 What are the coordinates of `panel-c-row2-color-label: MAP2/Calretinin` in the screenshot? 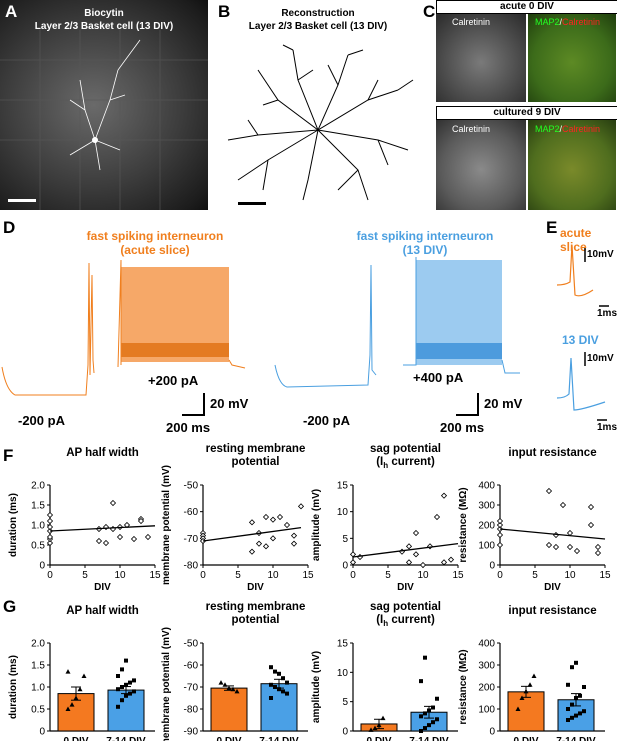 It's located at (567, 129).